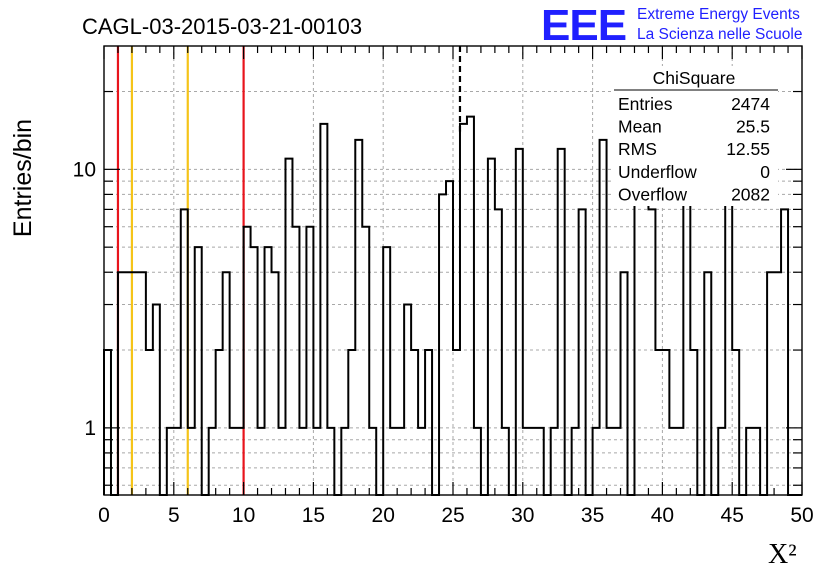 The image size is (836, 577). What do you see at coordinates (765, 172) in the screenshot?
I see `stats-value-underflow: 0` at bounding box center [765, 172].